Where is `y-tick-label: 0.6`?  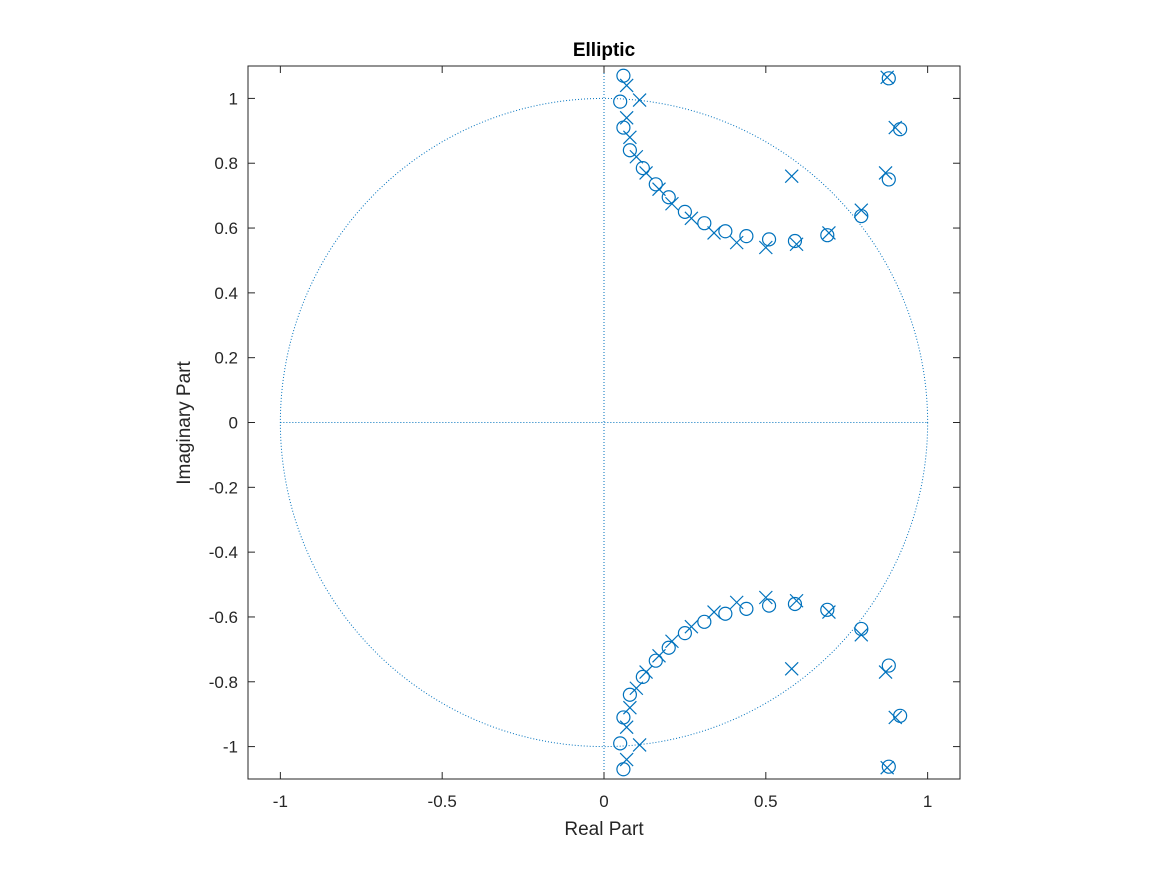
y-tick-label: 0.6 is located at coordinates (226, 228).